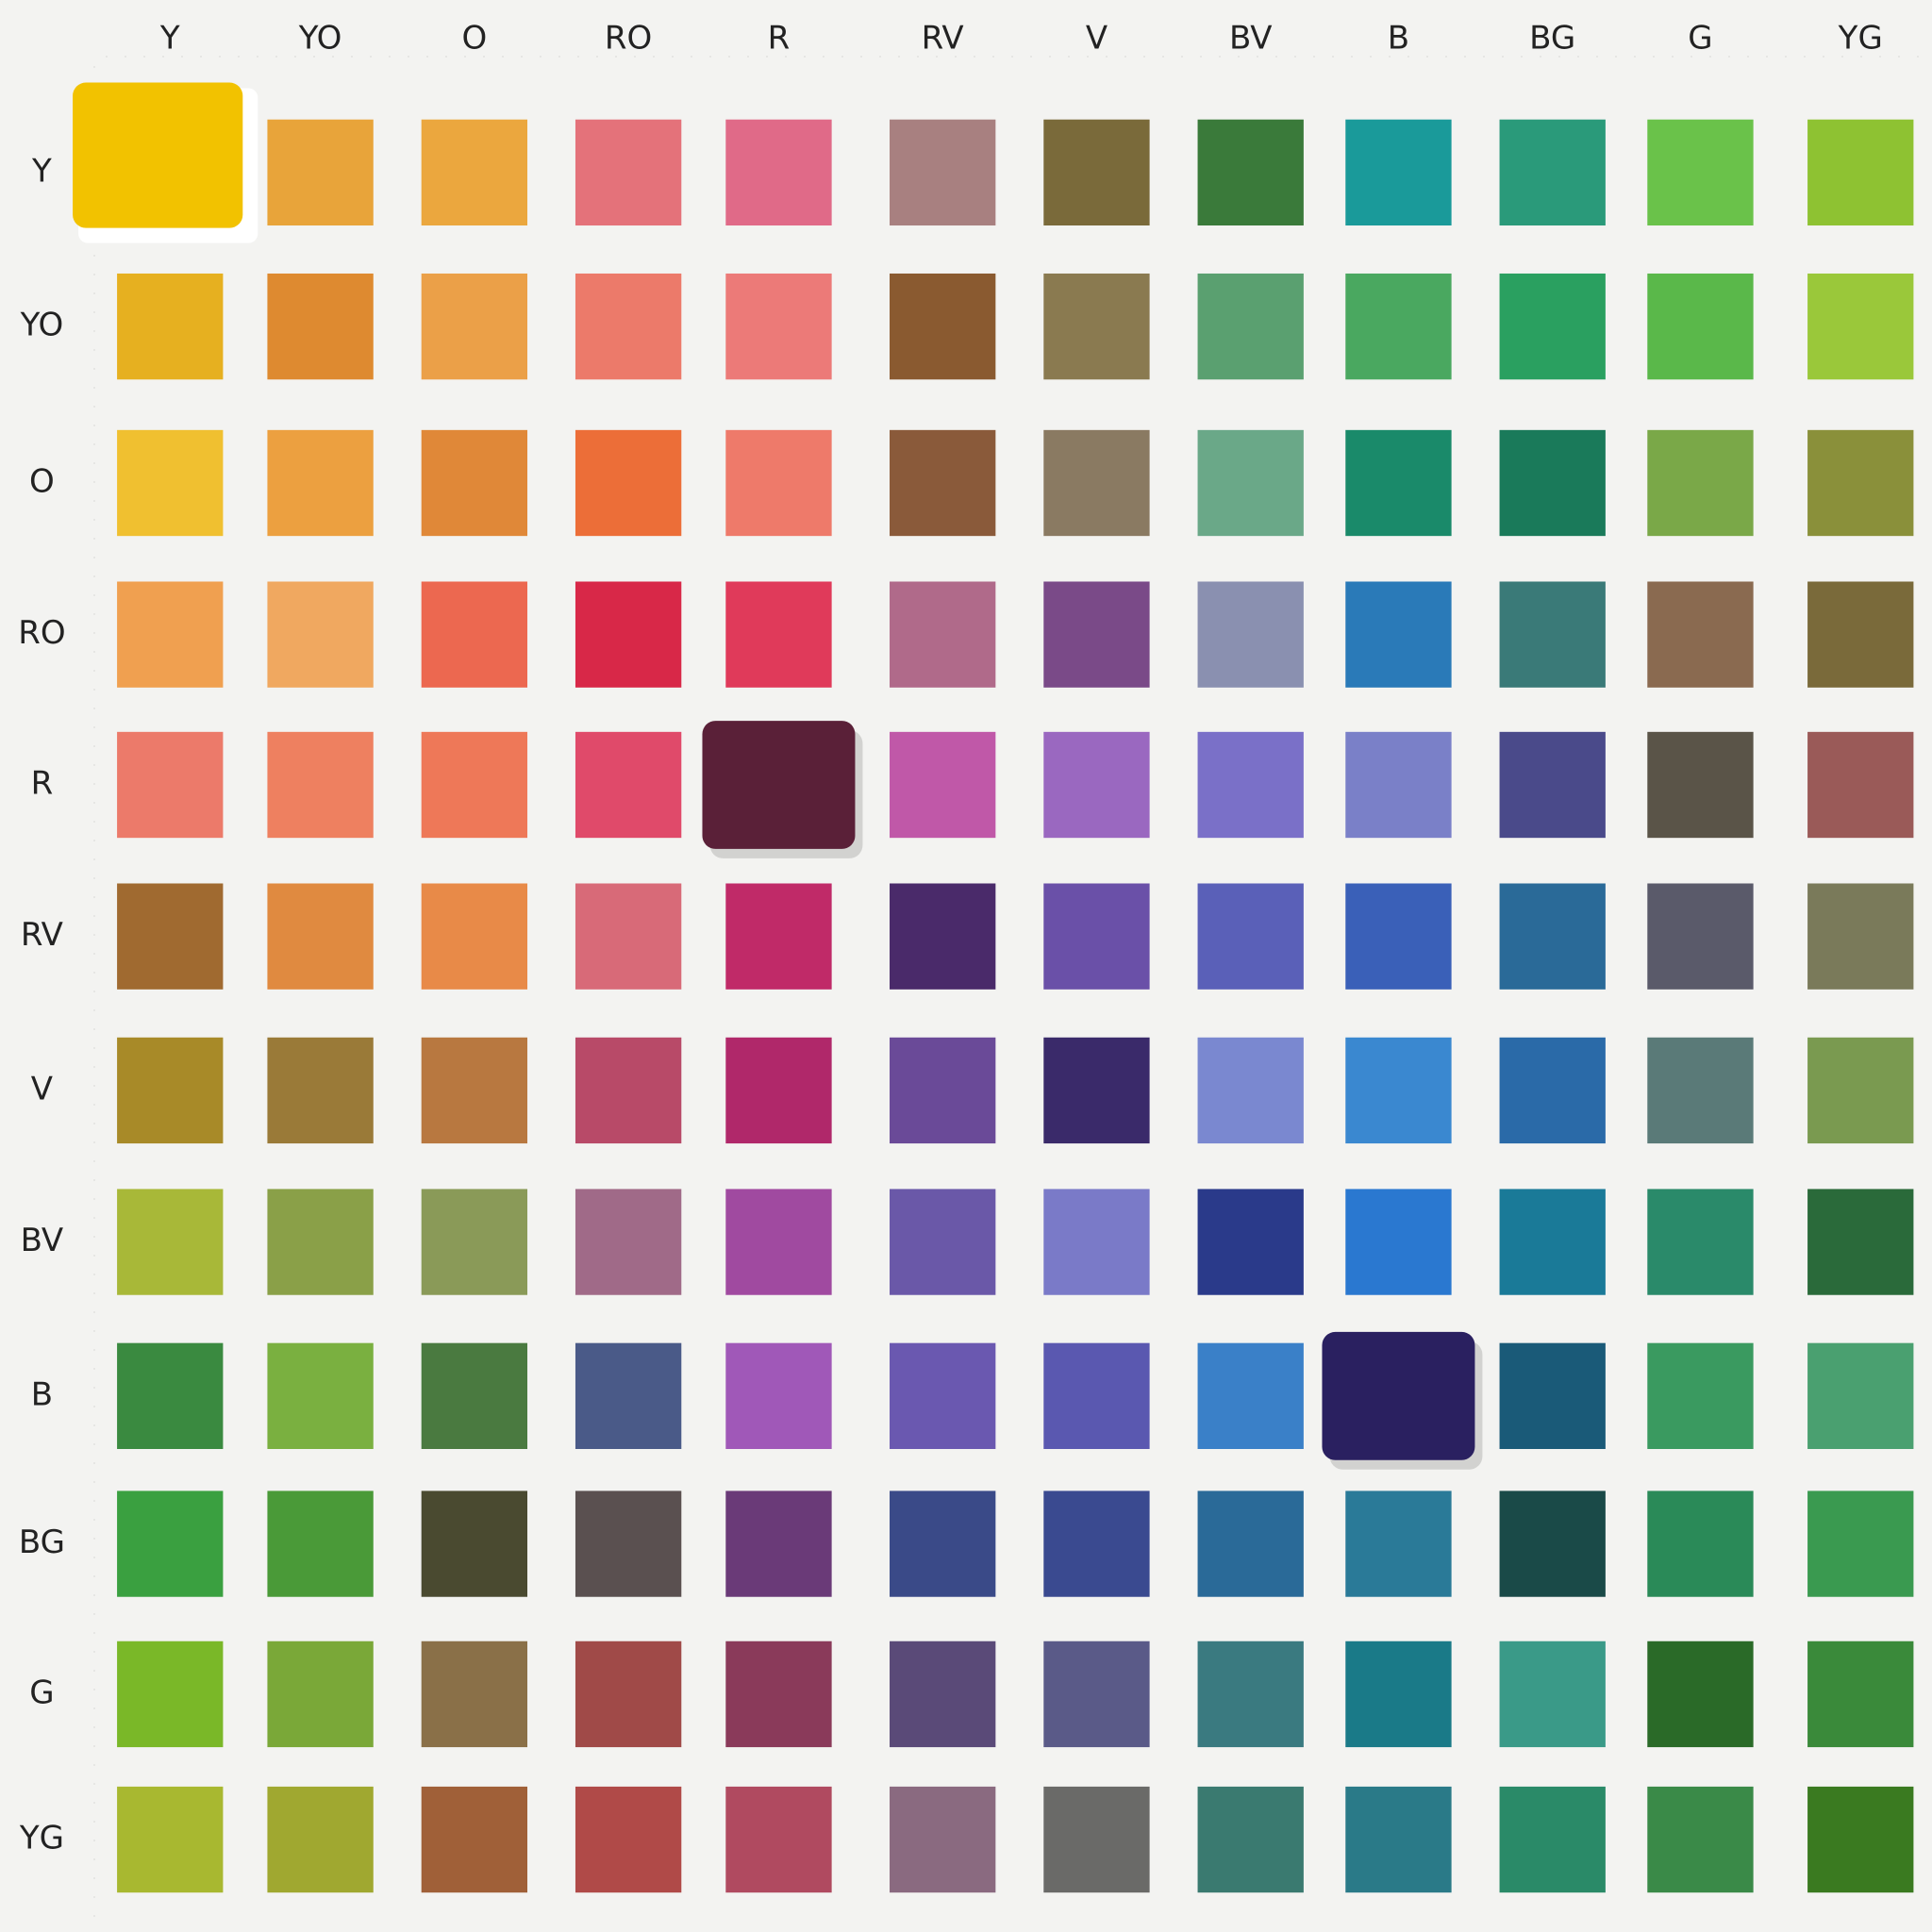  I want to click on row-label: R, so click(42, 784).